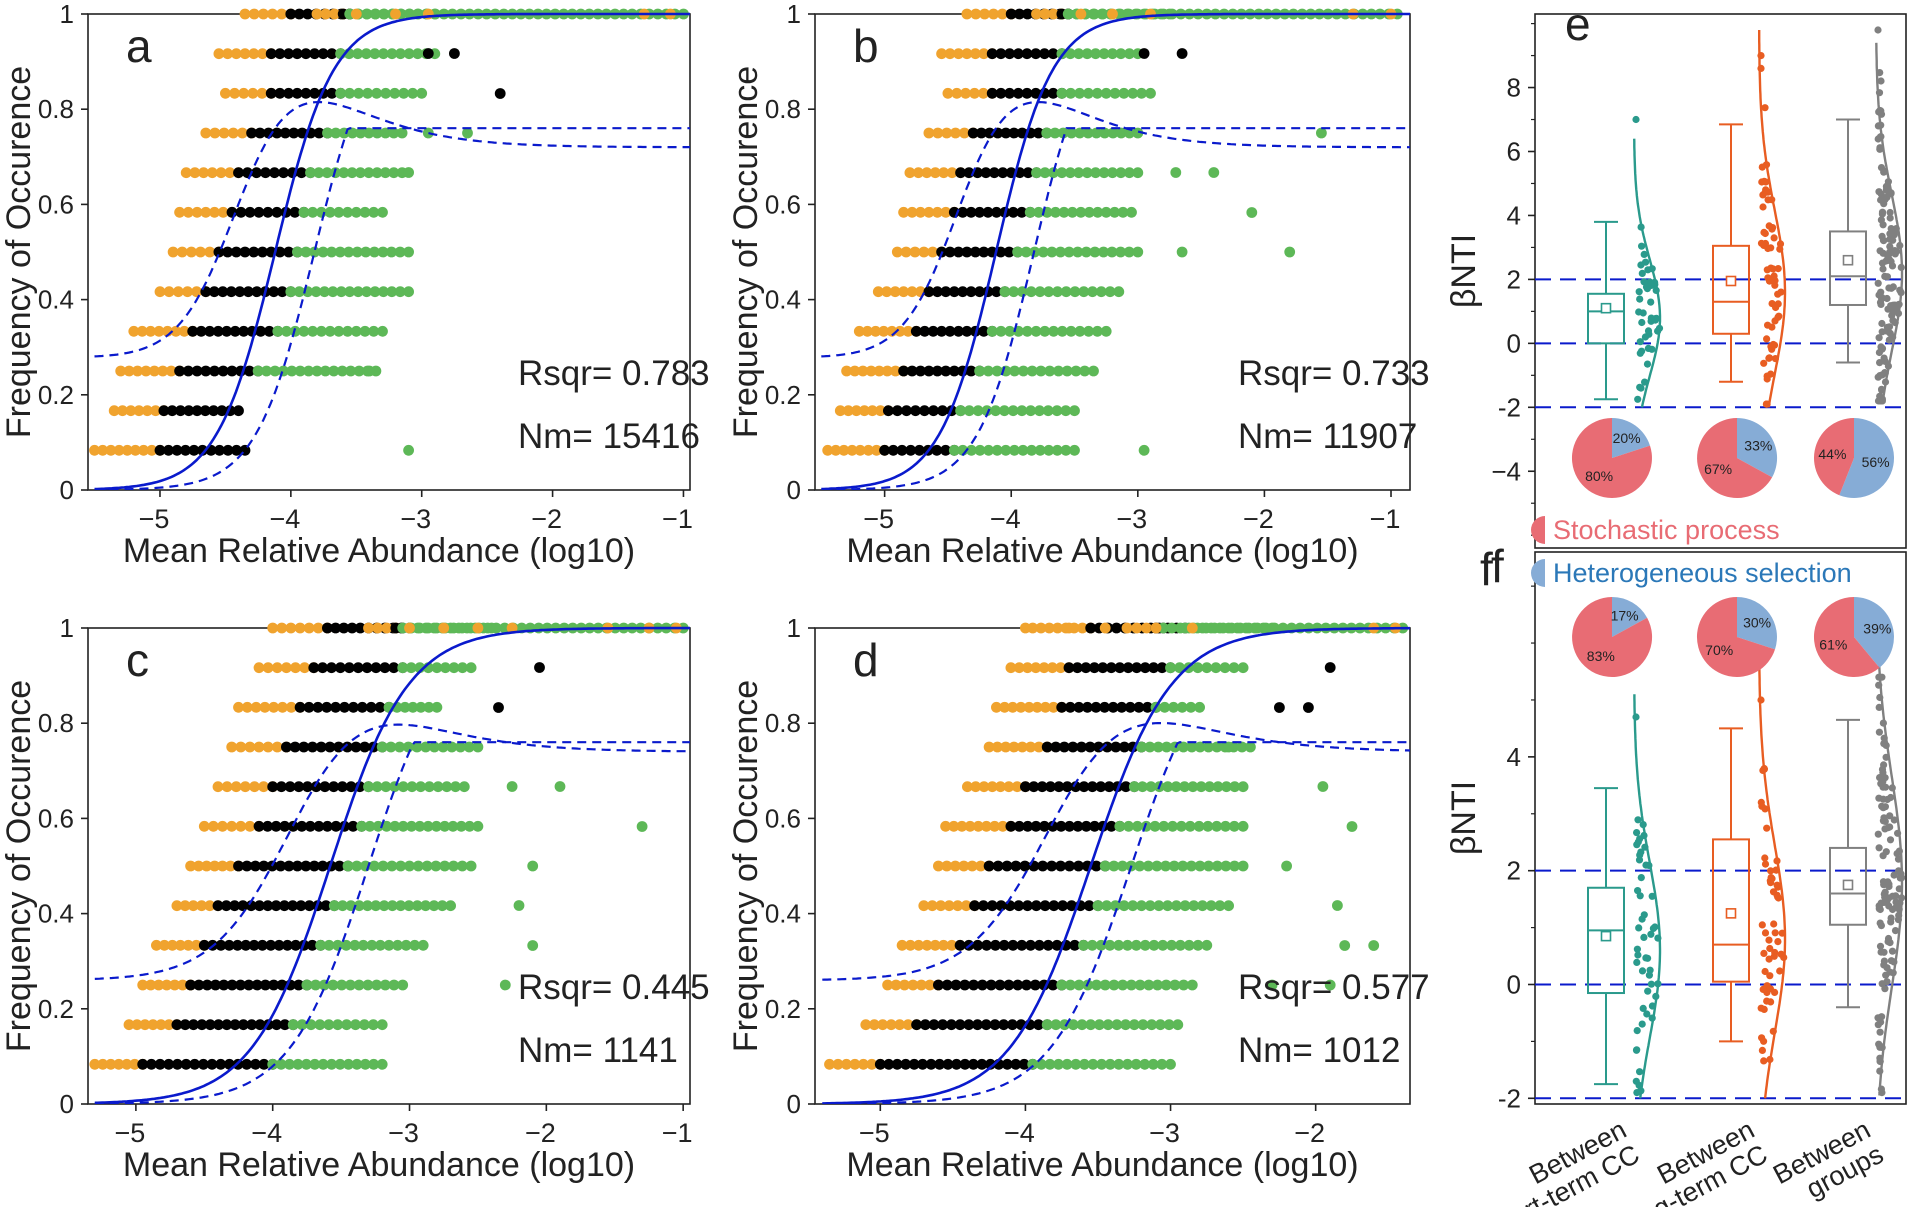  I want to click on box, so click(1731, 910).